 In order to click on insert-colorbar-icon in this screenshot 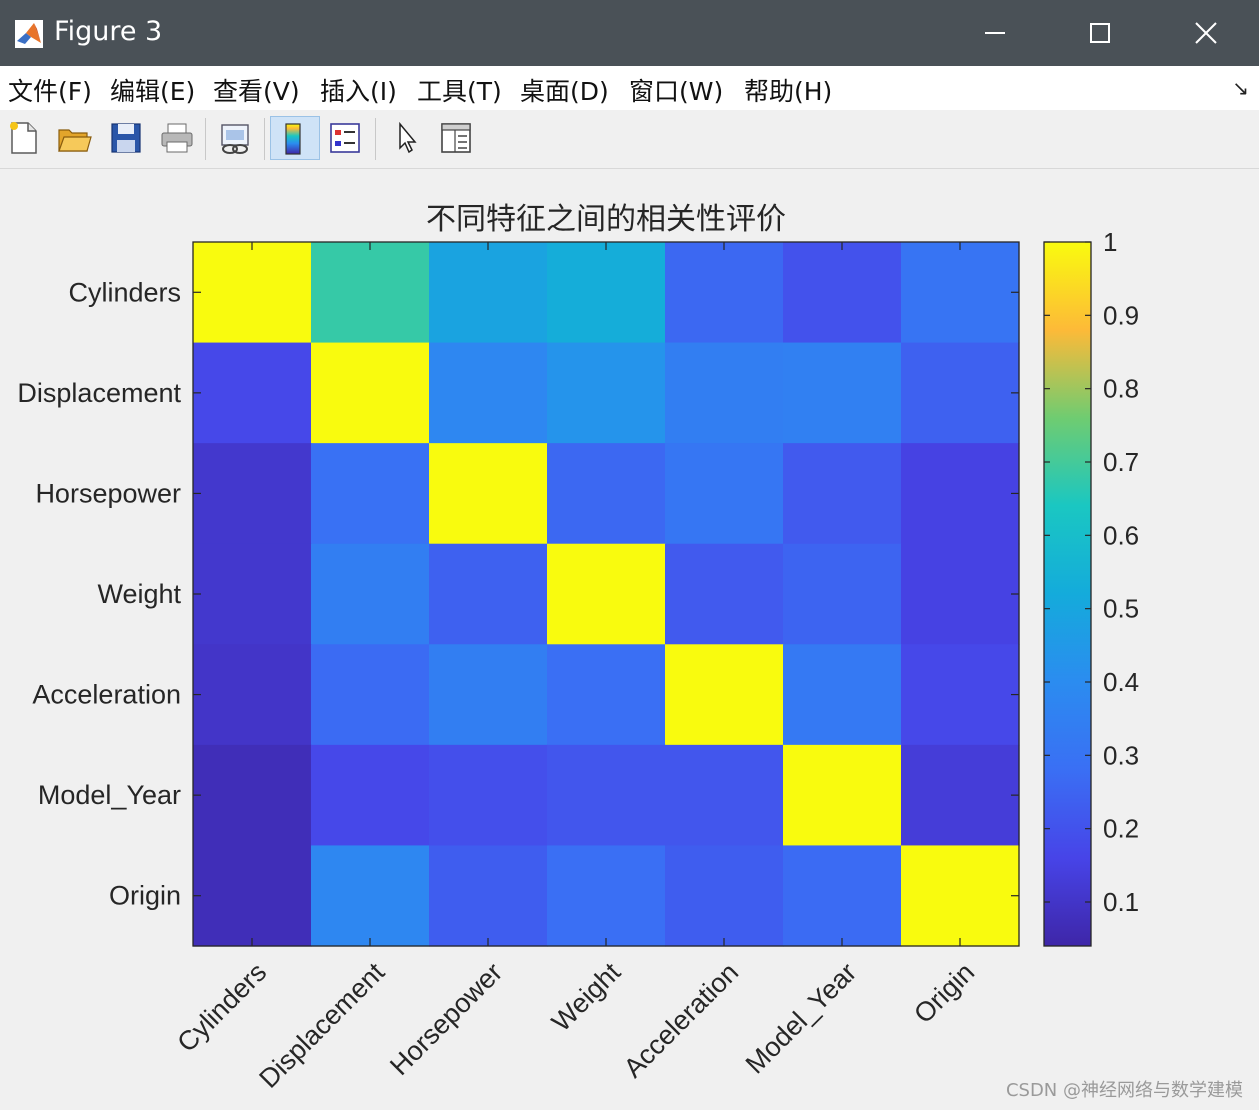, I will do `click(293, 139)`.